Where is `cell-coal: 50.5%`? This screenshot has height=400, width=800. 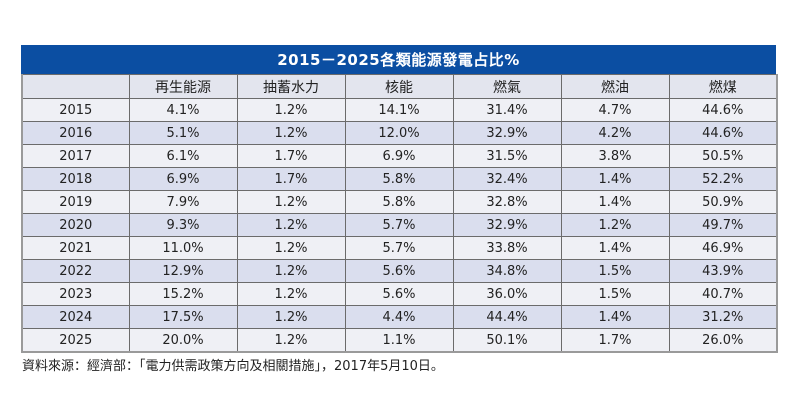
cell-coal: 50.5% is located at coordinates (723, 156).